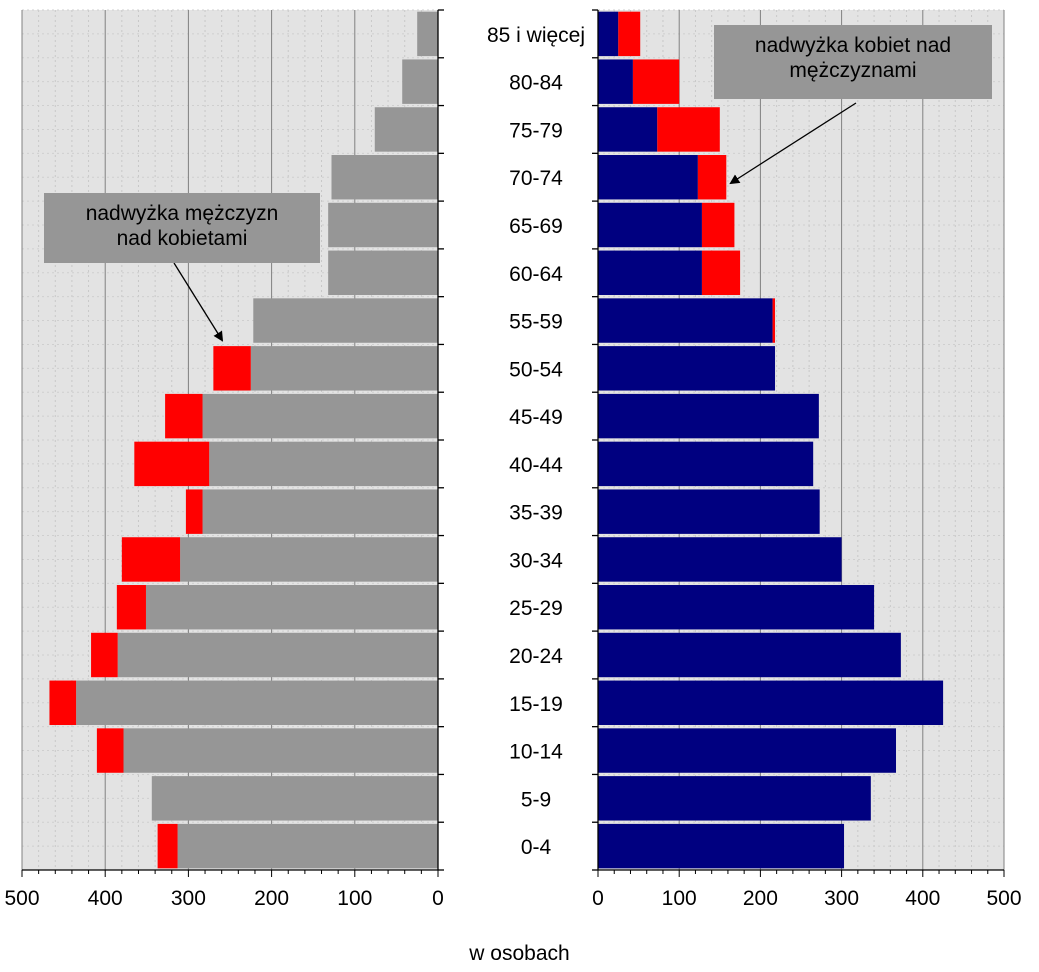 This screenshot has height=972, width=1039. I want to click on left-x-tick-label: 100, so click(354, 898).